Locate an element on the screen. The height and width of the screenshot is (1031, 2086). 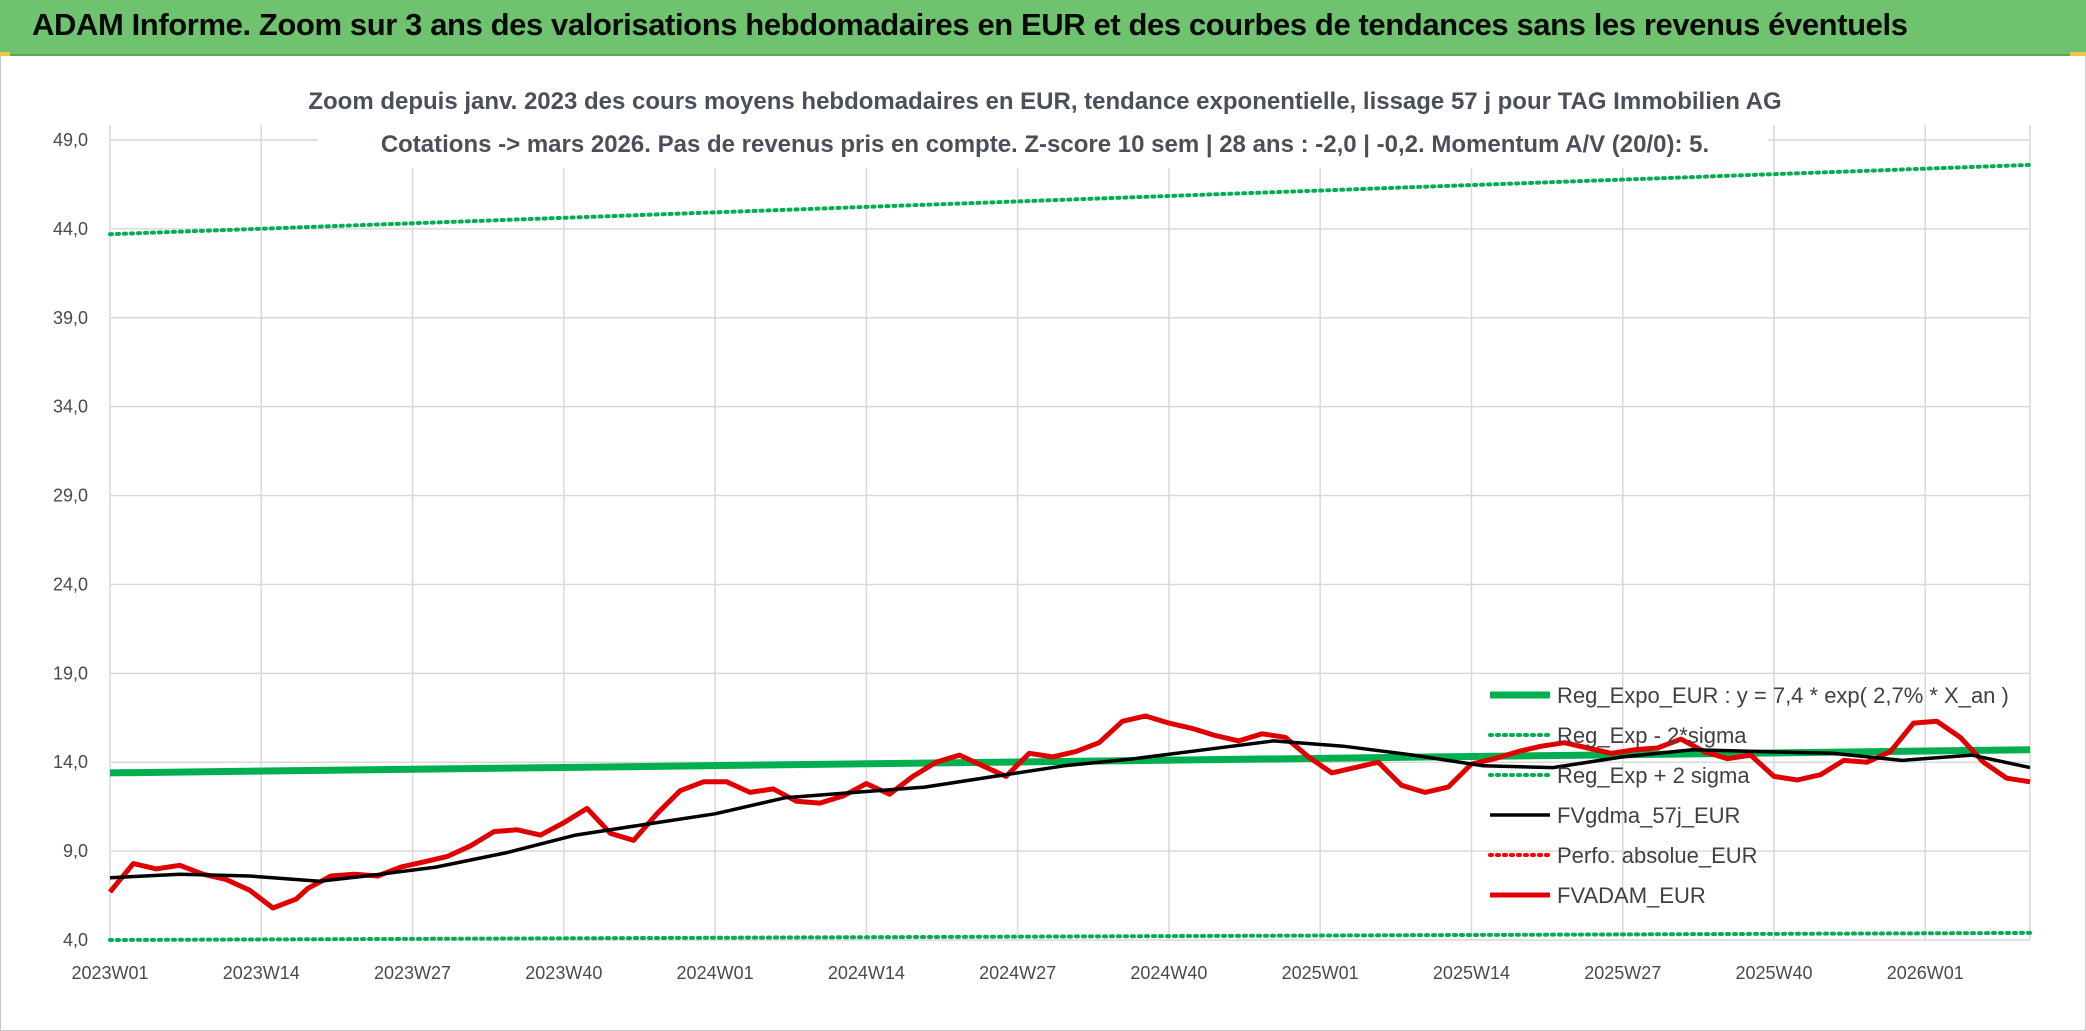
x-tick-label: 2024W14 is located at coordinates (866, 973).